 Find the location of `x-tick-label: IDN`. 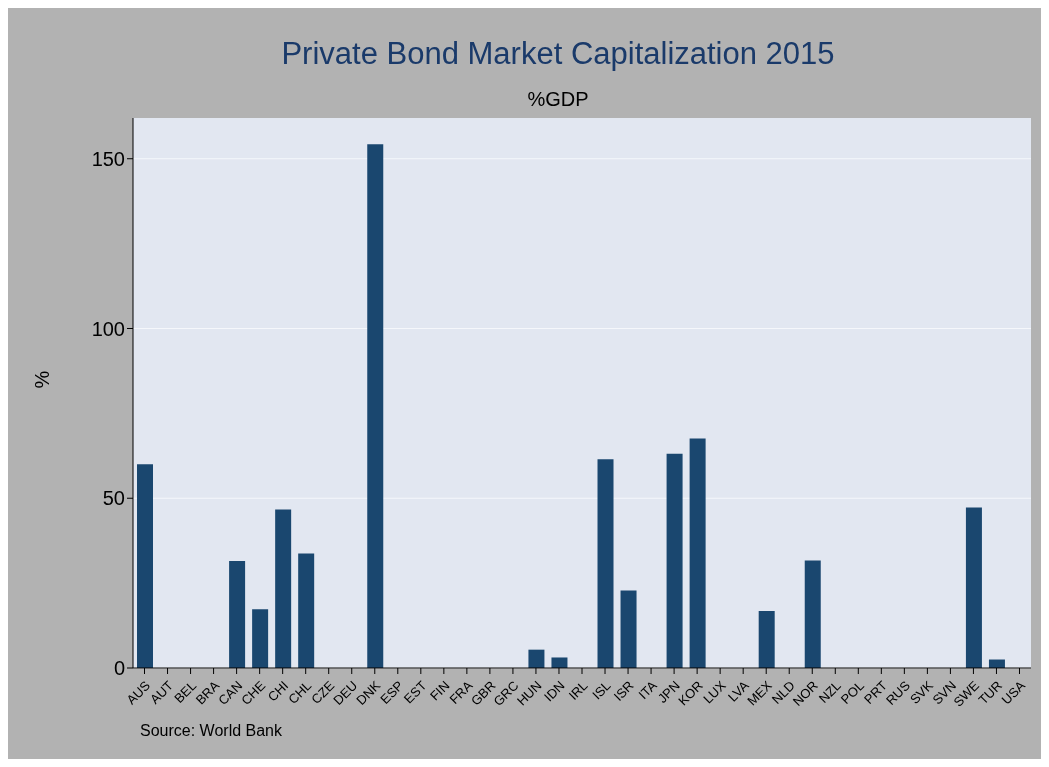

x-tick-label: IDN is located at coordinates (554, 691).